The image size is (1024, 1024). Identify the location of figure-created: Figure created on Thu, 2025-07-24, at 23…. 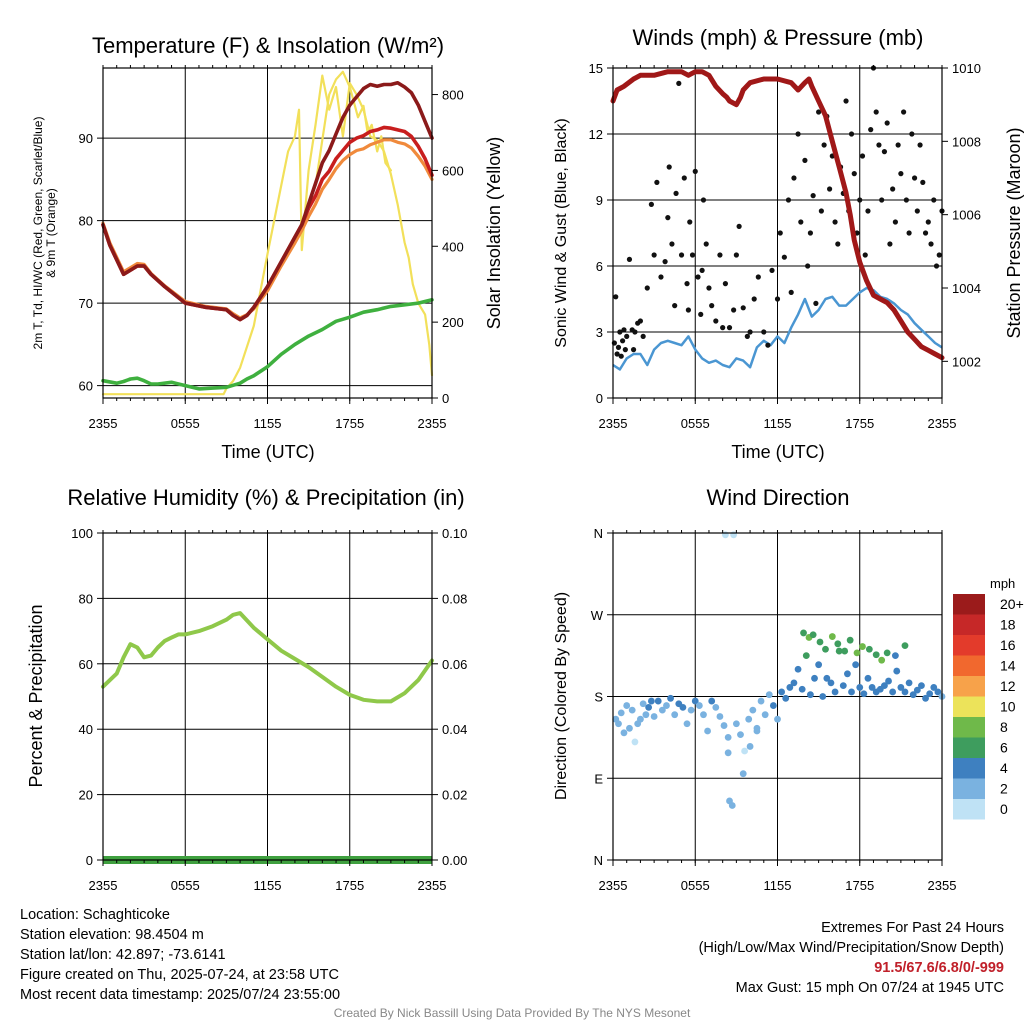
(179, 975).